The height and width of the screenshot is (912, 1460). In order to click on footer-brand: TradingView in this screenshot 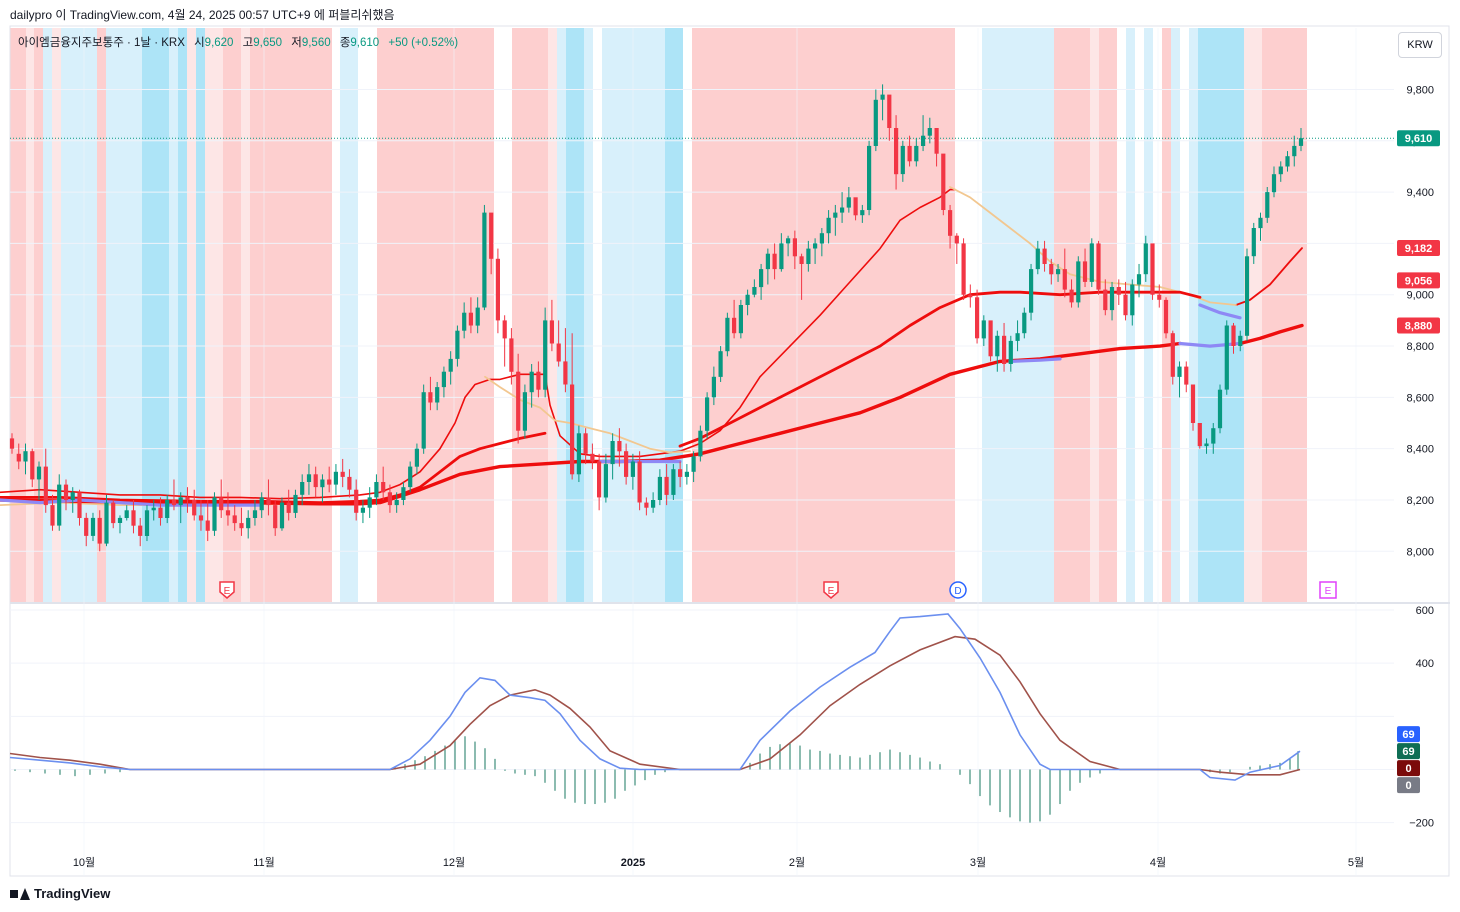, I will do `click(60, 893)`.